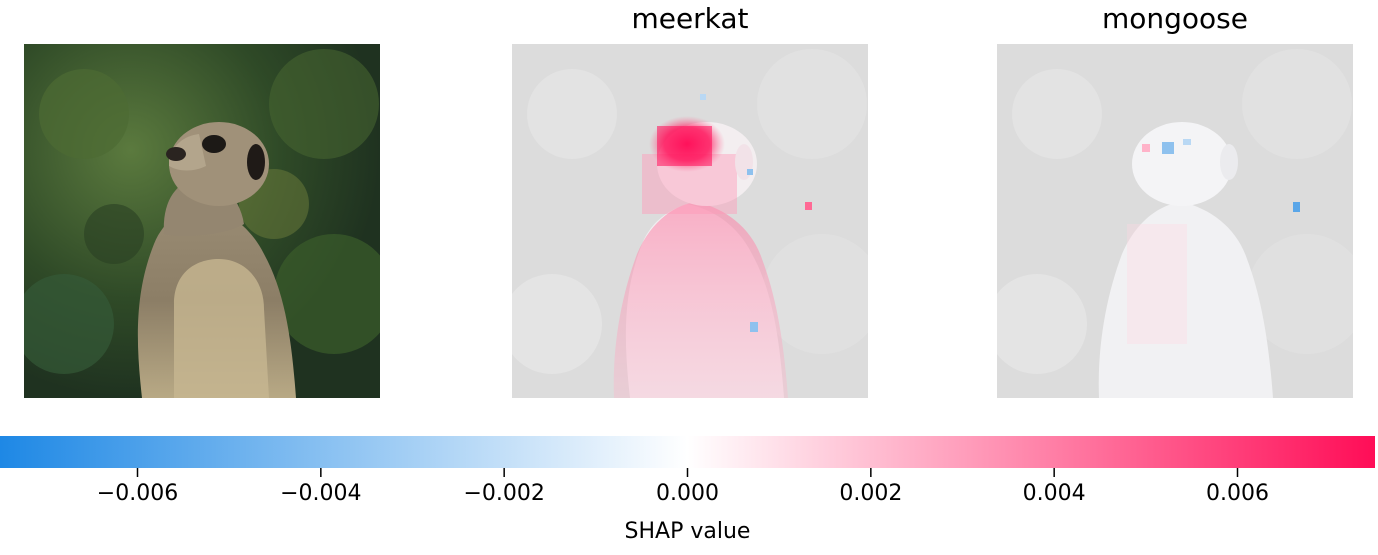 The image size is (1378, 555). Describe the element at coordinates (690, 18) in the screenshot. I see `panel-title-meerkat: meerkat` at that location.